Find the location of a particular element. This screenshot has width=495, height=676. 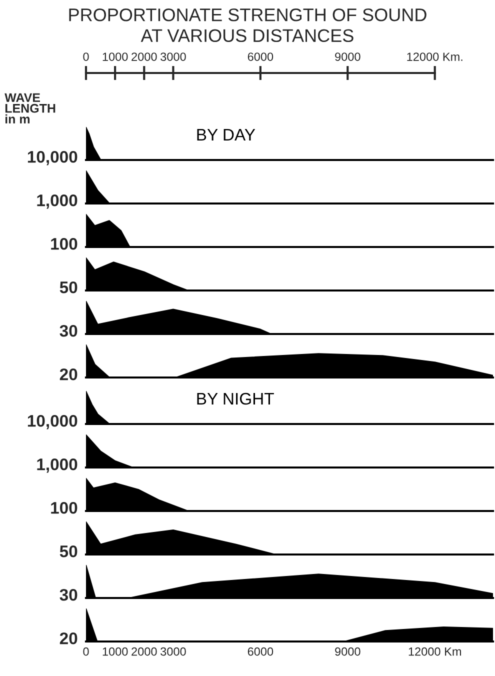

chart-subtitle: BY DAY is located at coordinates (226, 135).